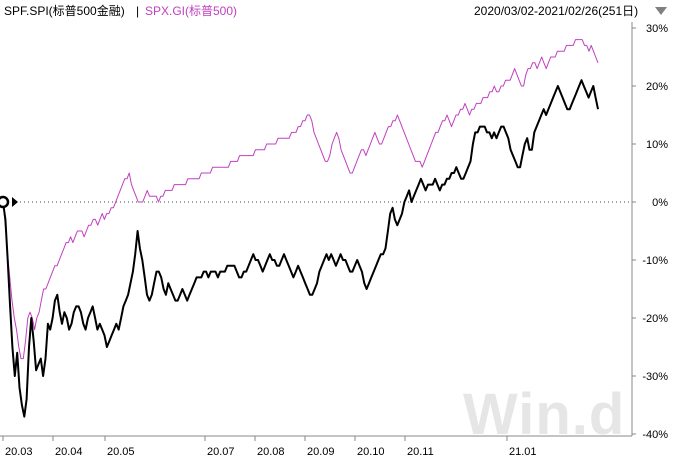 The height and width of the screenshot is (460, 673). What do you see at coordinates (121, 452) in the screenshot?
I see `x-tick-label: 20.05` at bounding box center [121, 452].